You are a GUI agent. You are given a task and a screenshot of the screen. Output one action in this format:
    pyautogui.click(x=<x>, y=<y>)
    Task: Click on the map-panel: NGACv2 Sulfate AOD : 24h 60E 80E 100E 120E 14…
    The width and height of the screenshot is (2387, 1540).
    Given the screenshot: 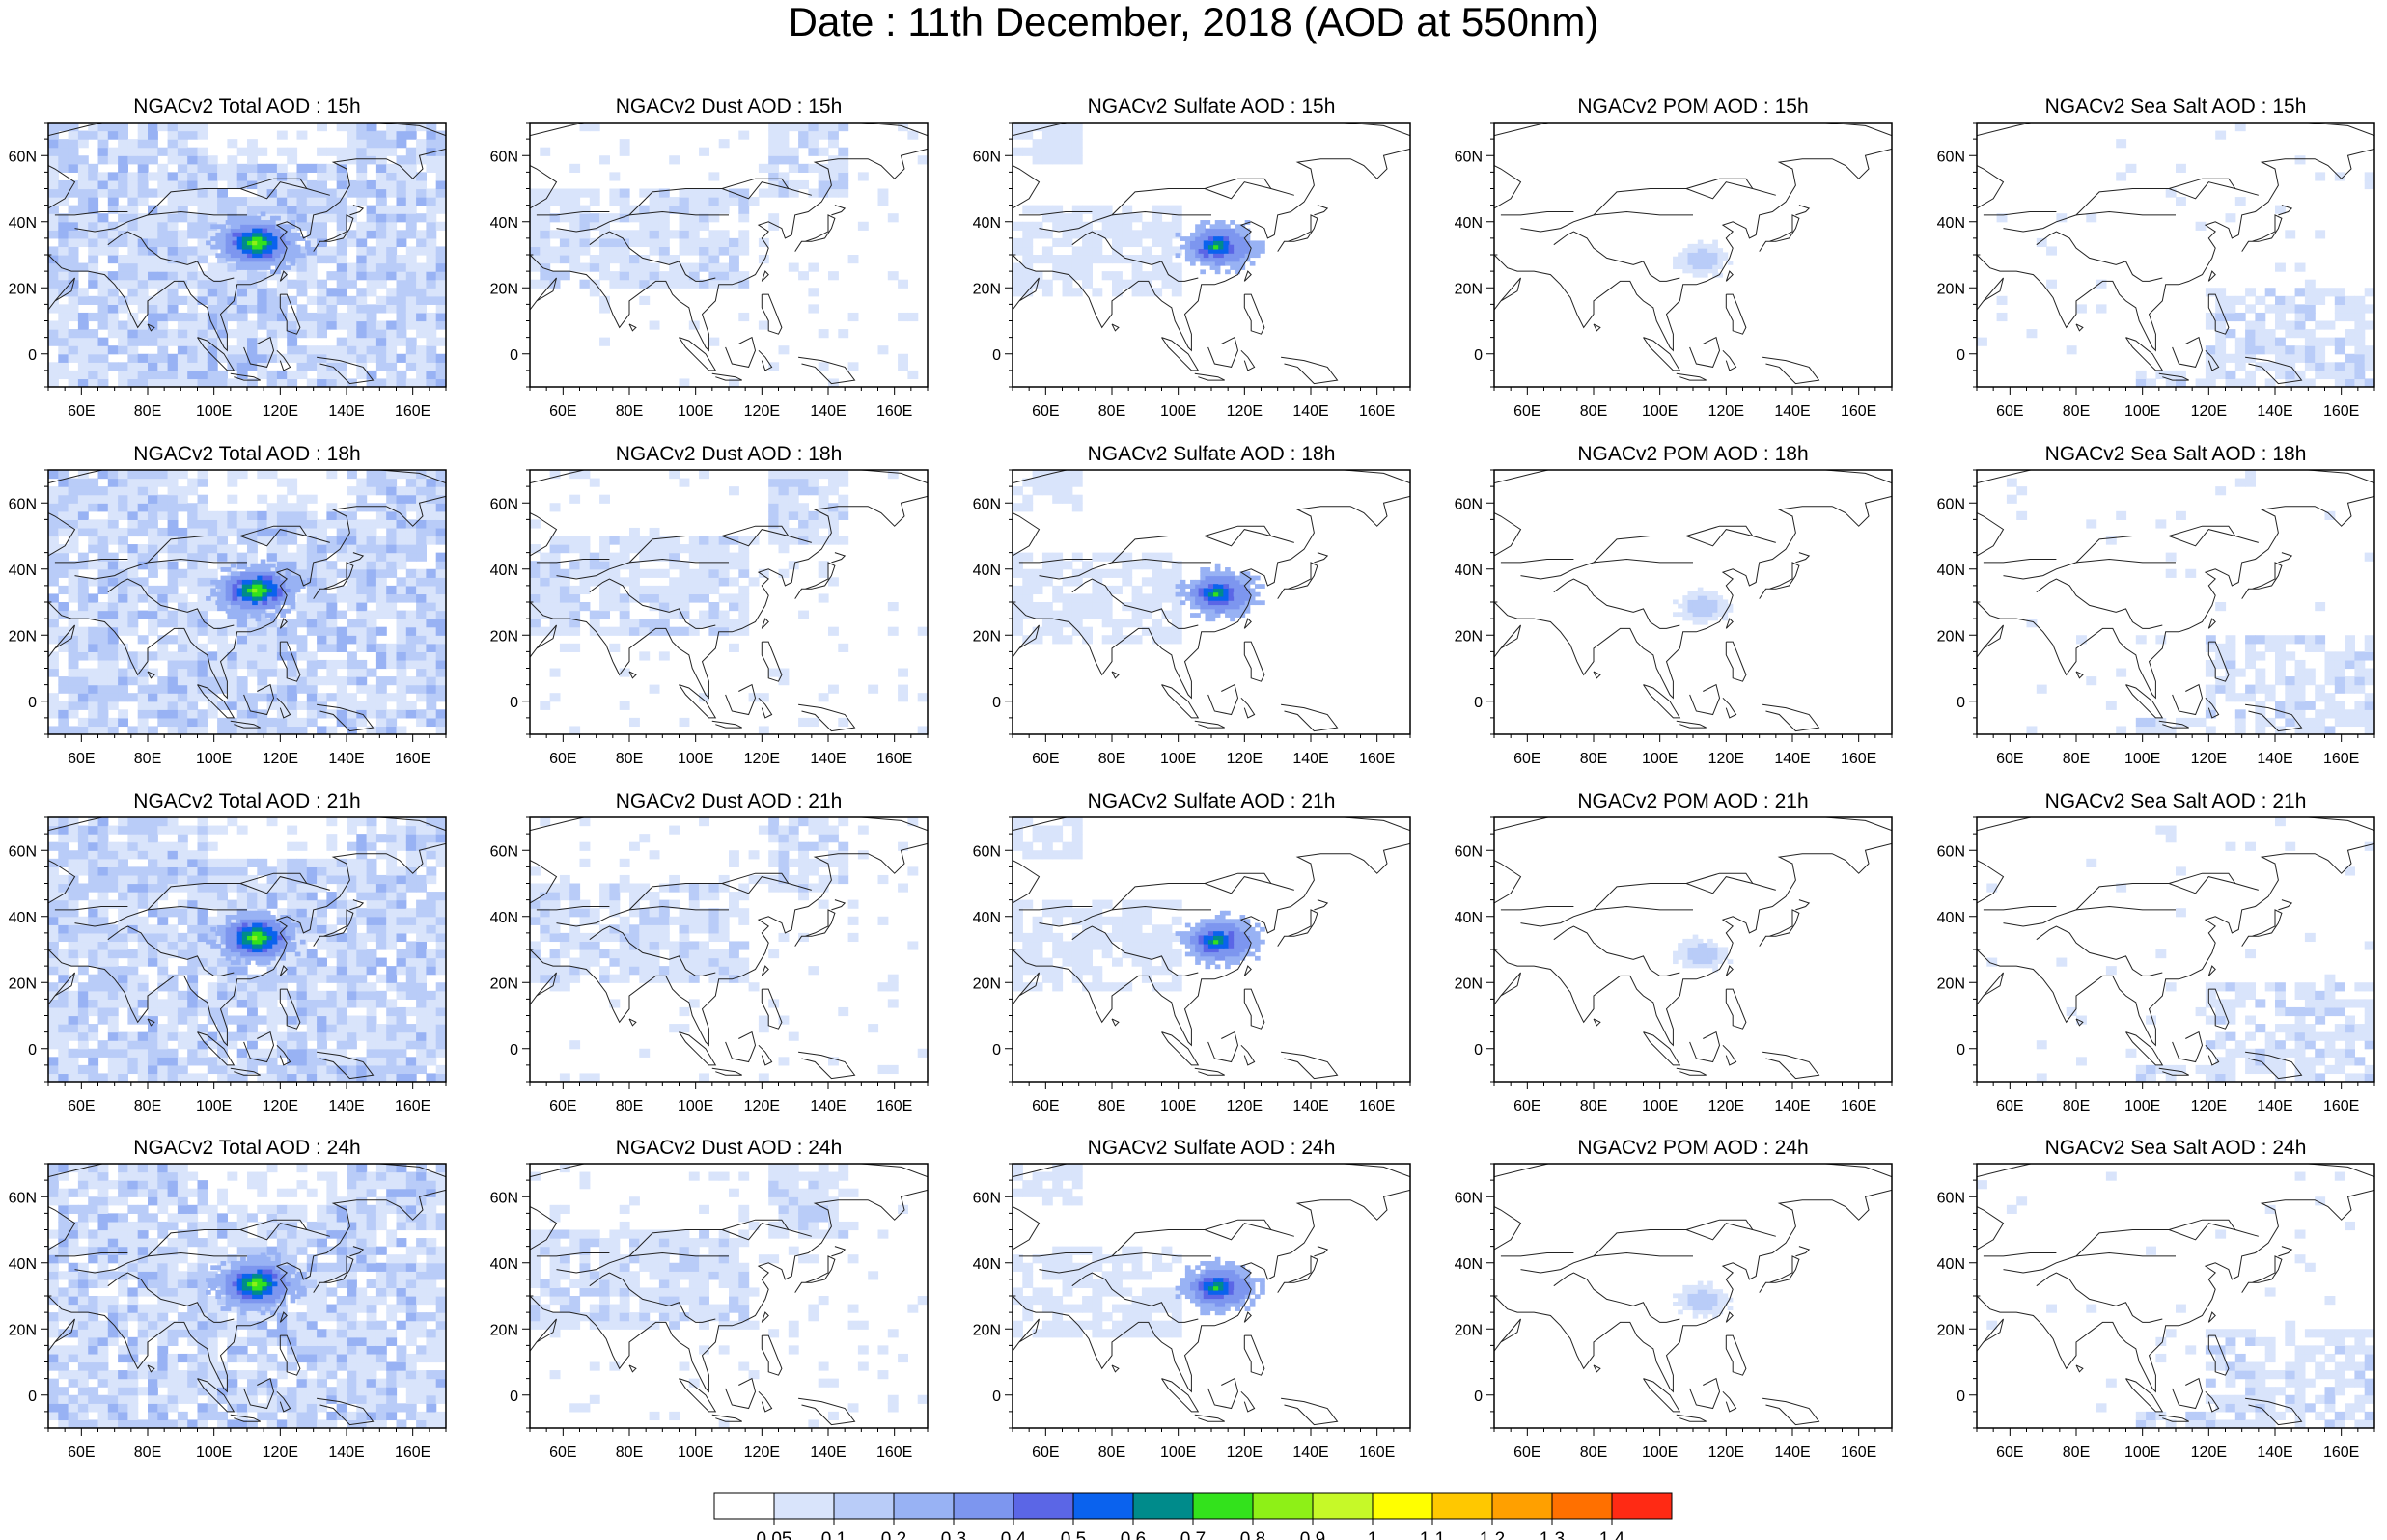 What is the action you would take?
    pyautogui.click(x=1192, y=1299)
    